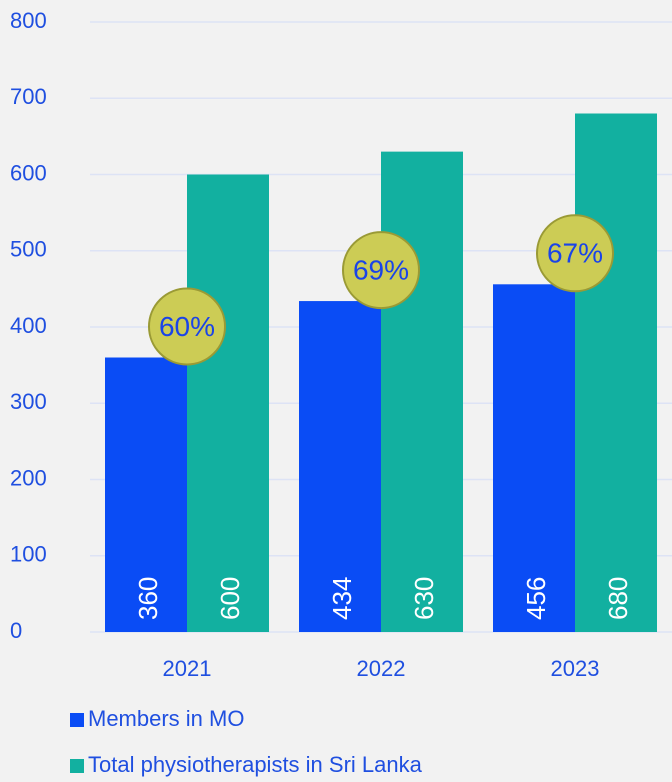 The image size is (672, 782). What do you see at coordinates (575, 668) in the screenshot?
I see `x-tick-label: 2023` at bounding box center [575, 668].